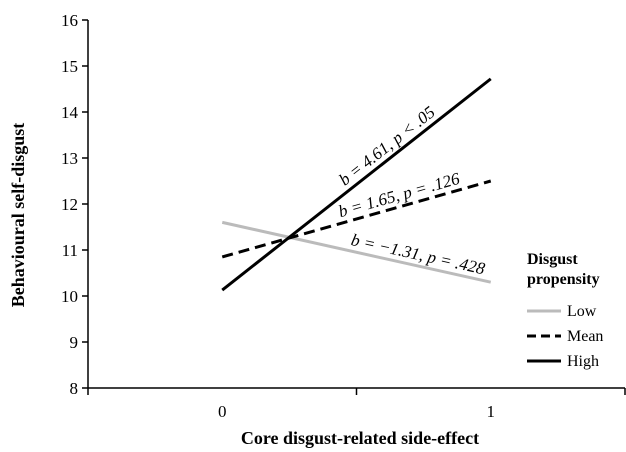 The image size is (626, 452). What do you see at coordinates (565, 310) in the screenshot?
I see `legend: Disgust propensity Low Mean High` at bounding box center [565, 310].